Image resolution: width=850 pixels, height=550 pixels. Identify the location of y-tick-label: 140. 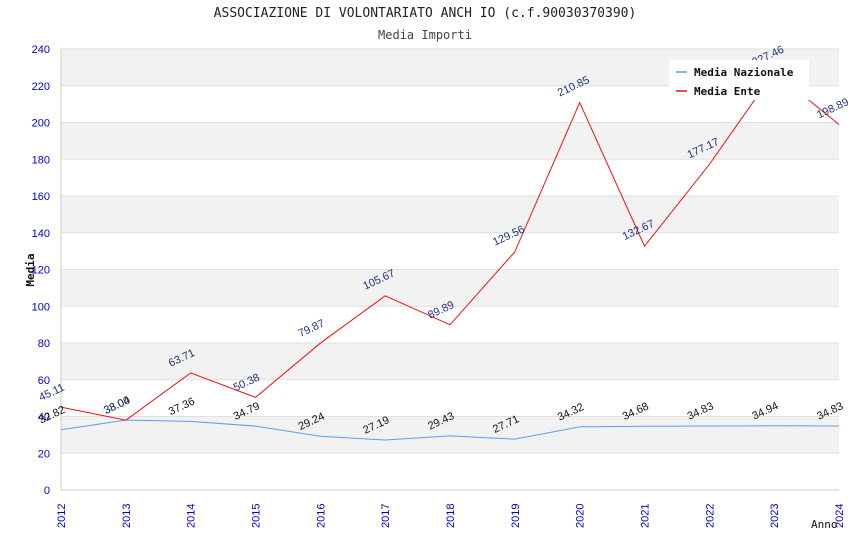
(41, 234).